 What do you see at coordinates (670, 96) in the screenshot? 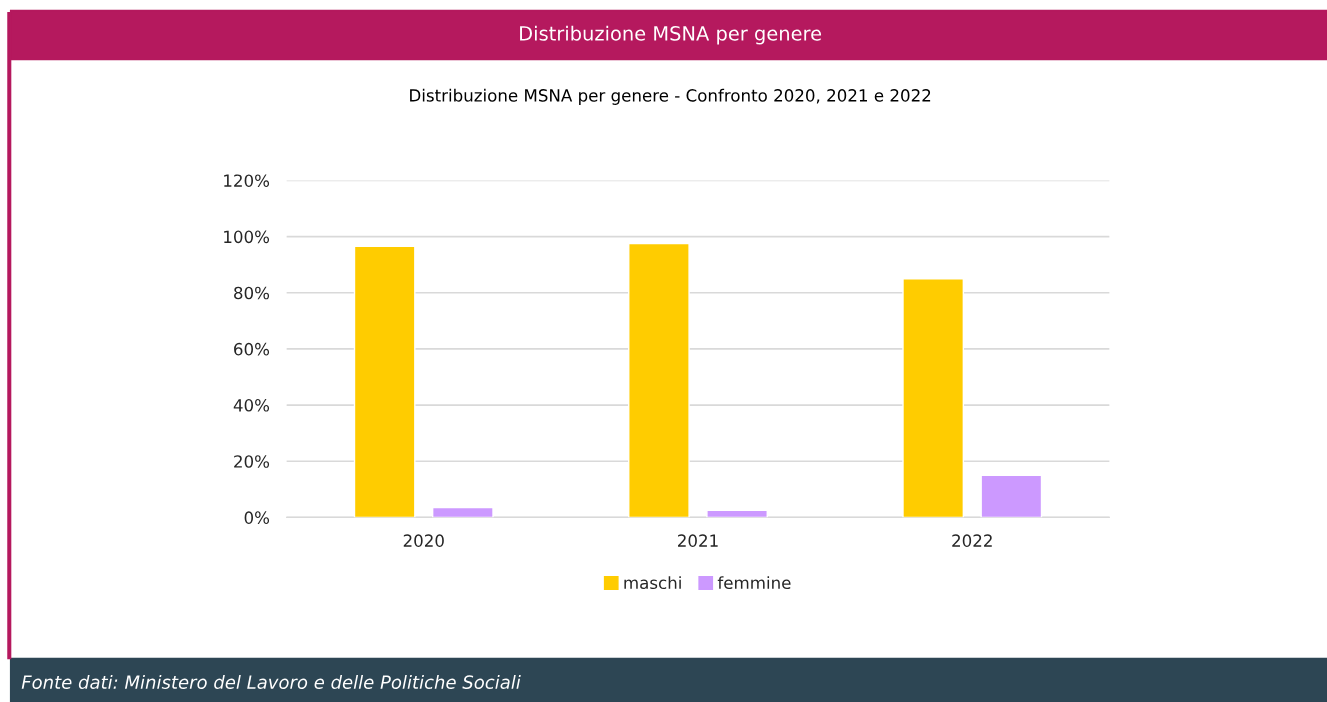
I see `chart-subtitle: Distribuzione MSNA per genere - Confronto 2020, 2021 e 2022` at bounding box center [670, 96].